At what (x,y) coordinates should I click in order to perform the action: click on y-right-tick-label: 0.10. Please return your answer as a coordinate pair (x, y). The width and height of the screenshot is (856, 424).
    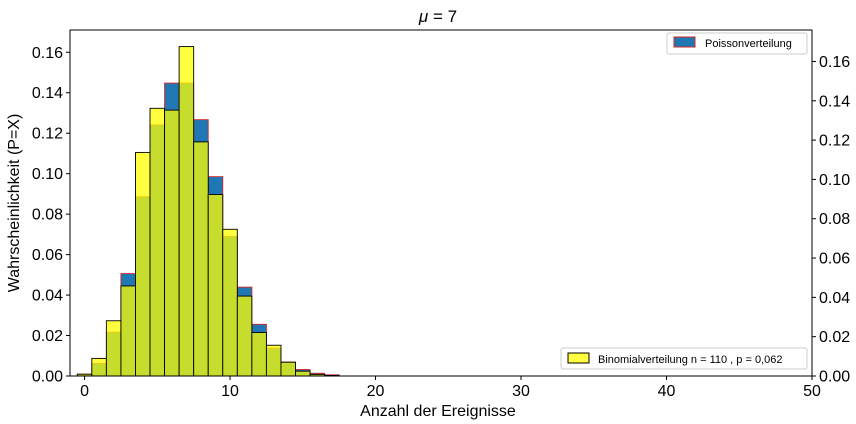
    Looking at the image, I should click on (834, 180).